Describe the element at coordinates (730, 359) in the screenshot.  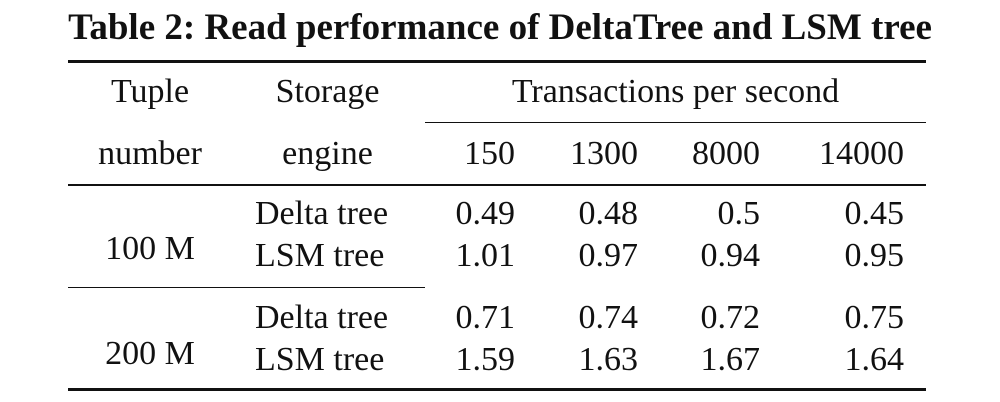
I see `table-row-4-value-3: 1.67` at that location.